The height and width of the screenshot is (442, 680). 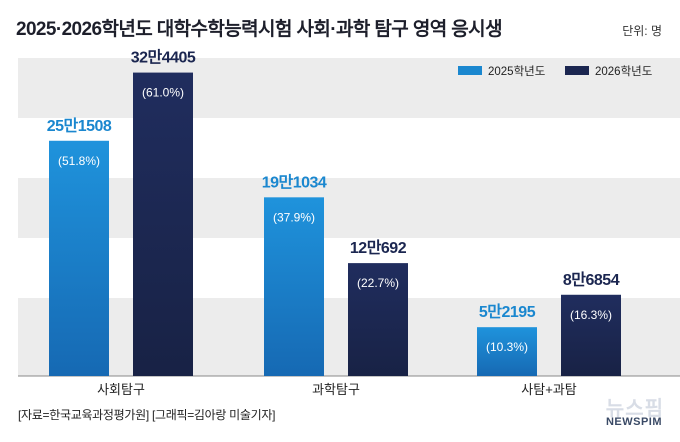 What do you see at coordinates (79, 126) in the screenshot?
I see `value-label: 25만1508` at bounding box center [79, 126].